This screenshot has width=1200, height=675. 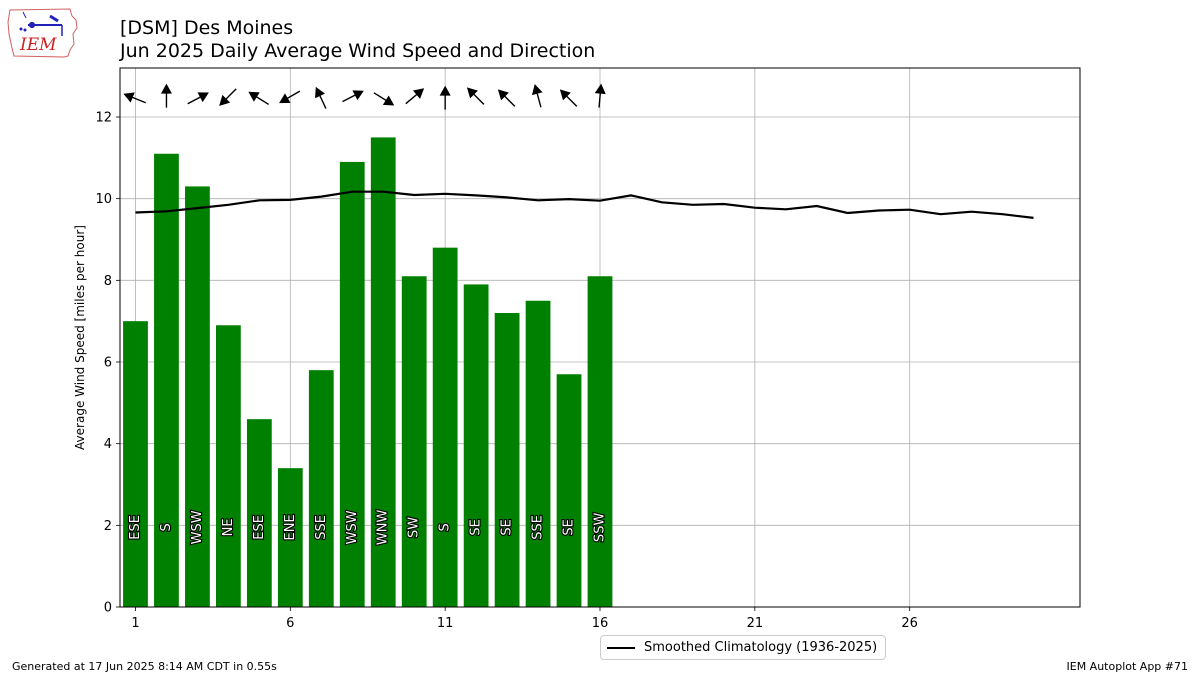 I want to click on direction-label: WNW, so click(x=383, y=528).